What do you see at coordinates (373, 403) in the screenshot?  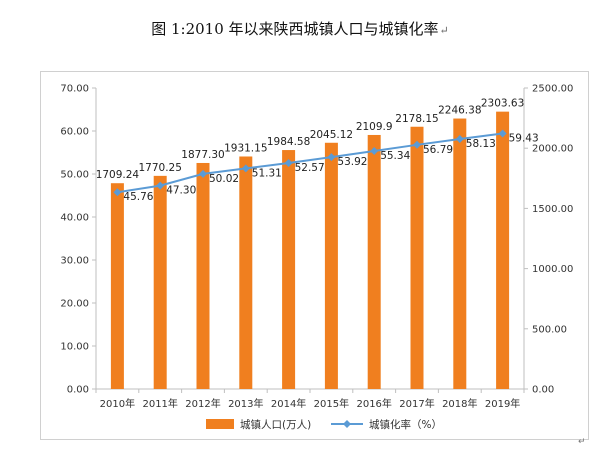 I see `x-axis-tick-label: 2016年` at bounding box center [373, 403].